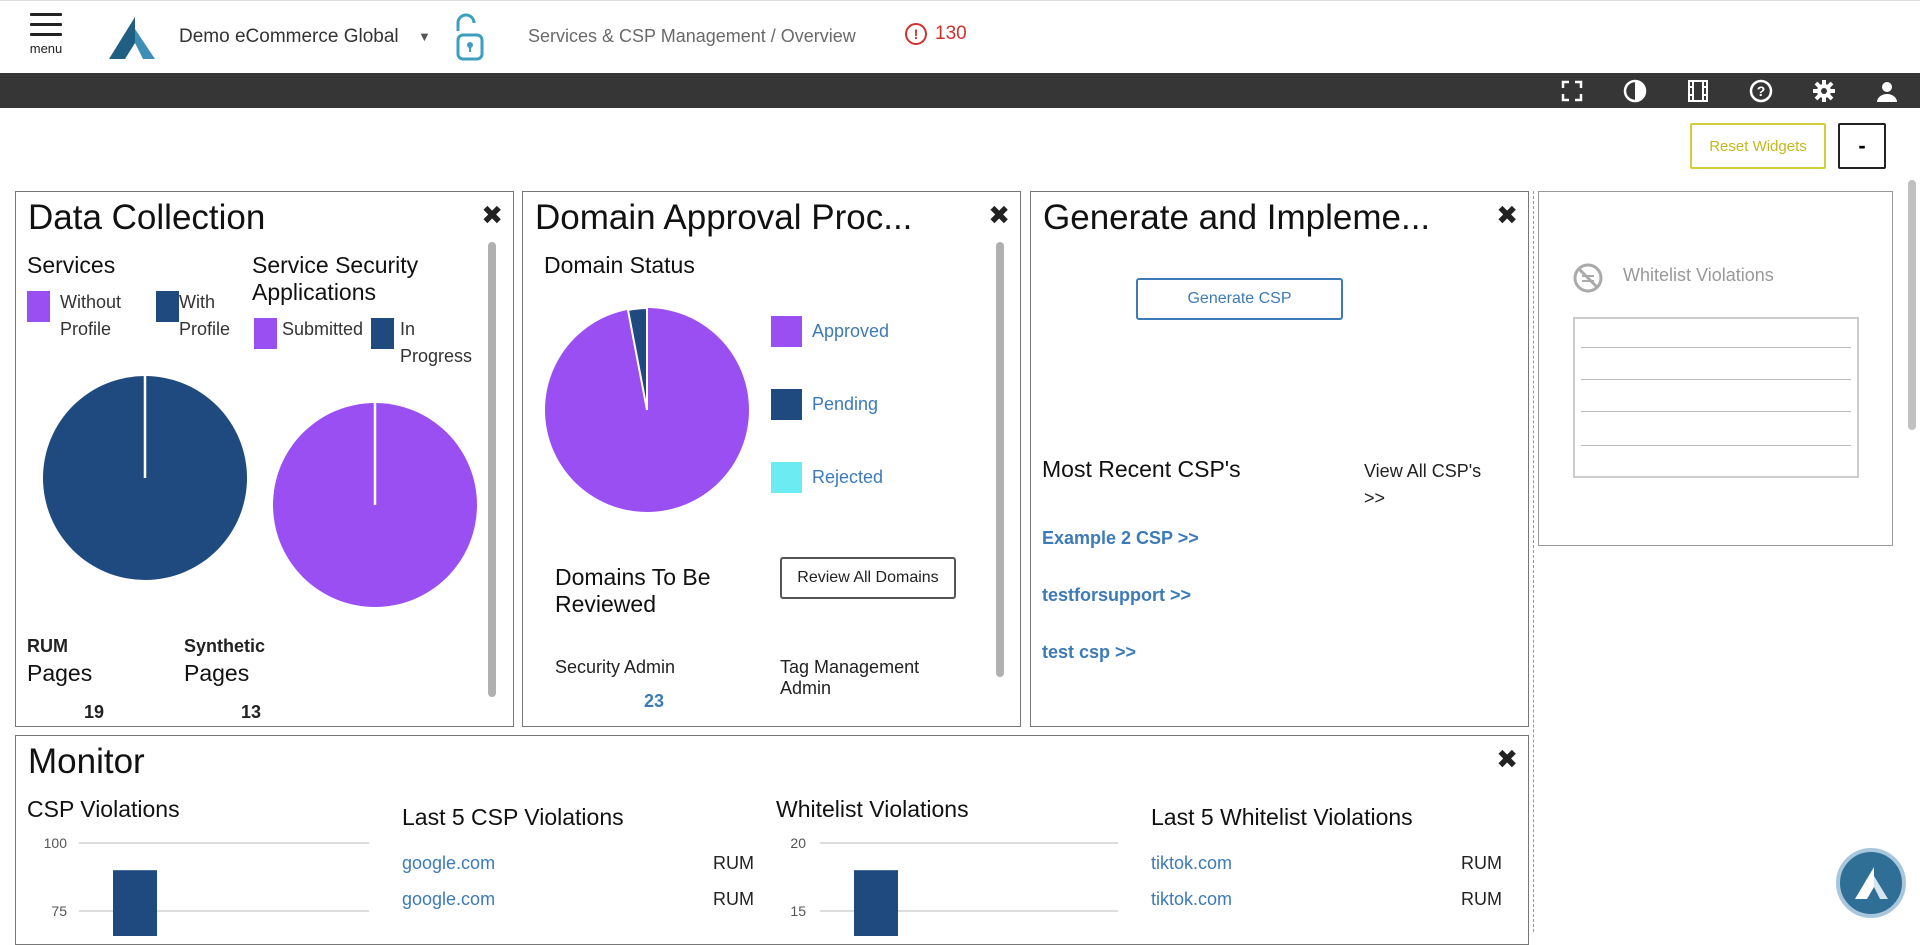 This screenshot has height=945, width=1920. What do you see at coordinates (1716, 397) in the screenshot?
I see `placeholder-table` at bounding box center [1716, 397].